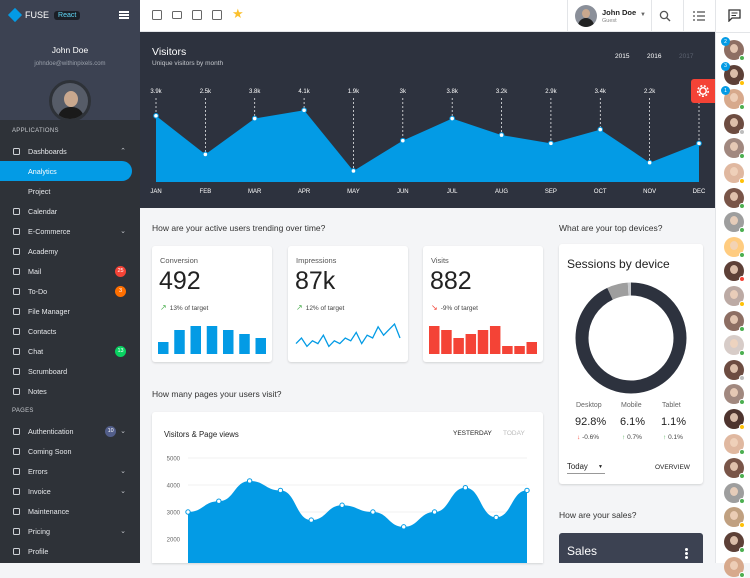 This screenshot has height=578, width=750. What do you see at coordinates (70, 291) in the screenshot?
I see `nav-item-to-do: To-Do 3` at bounding box center [70, 291].